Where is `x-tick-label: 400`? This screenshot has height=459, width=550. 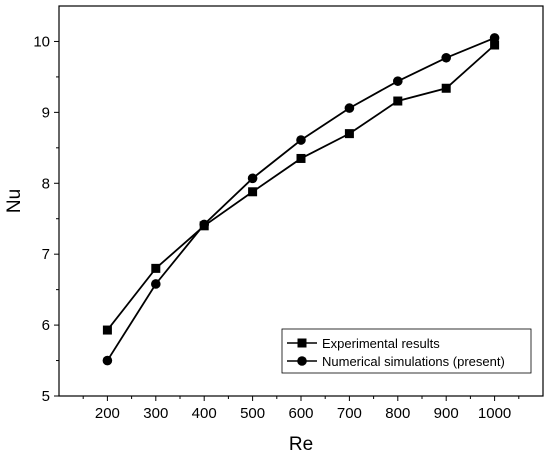 x-tick-label: 400 is located at coordinates (204, 413).